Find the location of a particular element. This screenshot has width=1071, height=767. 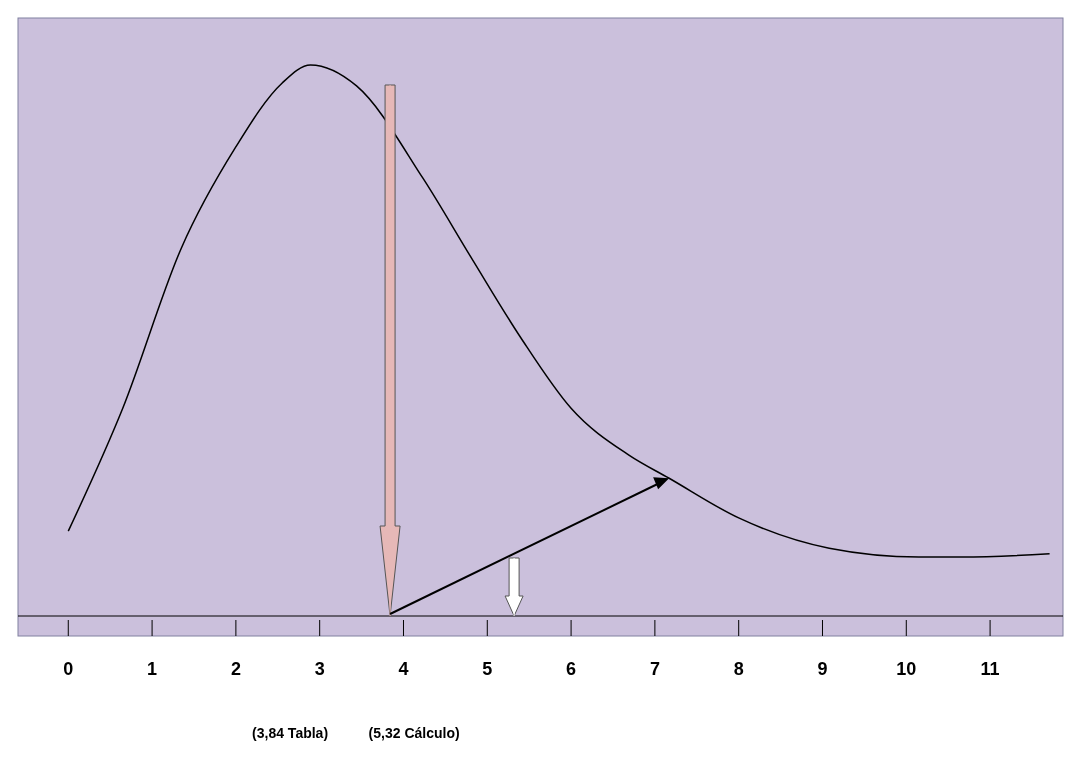

x-tick-label: 10 is located at coordinates (906, 669).